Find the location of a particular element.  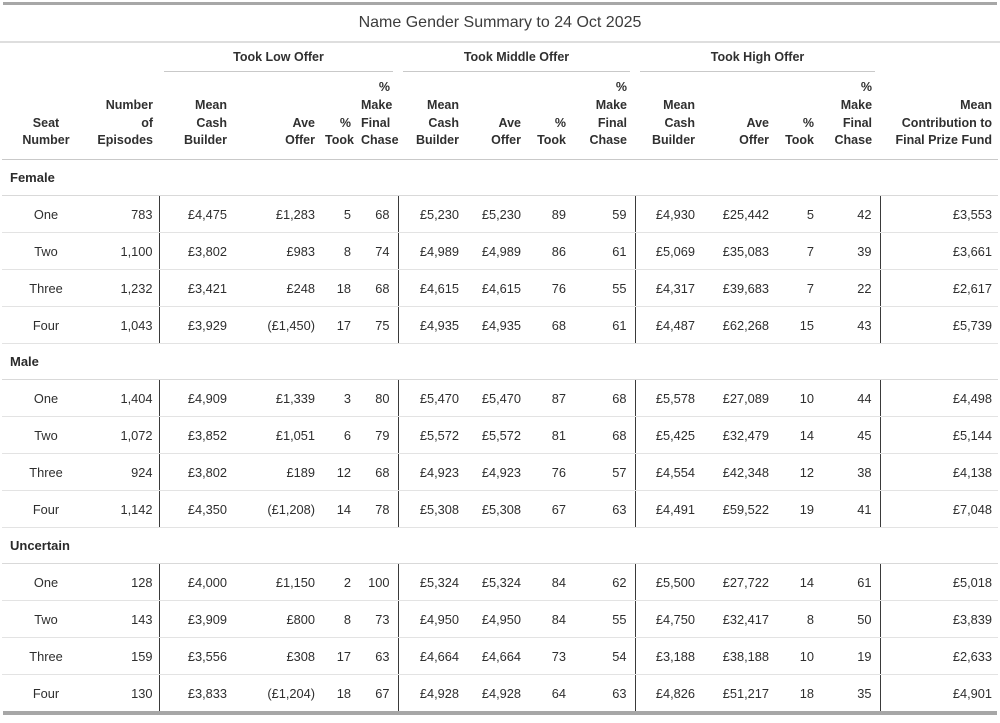

cell-mean-contribution-to-final-prize-fund: £4,138 is located at coordinates (939, 472).